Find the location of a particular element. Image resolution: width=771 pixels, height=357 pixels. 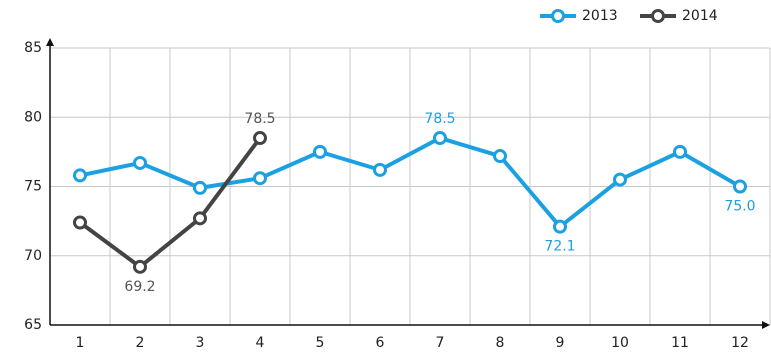

x-tick-label: 11 is located at coordinates (680, 343).